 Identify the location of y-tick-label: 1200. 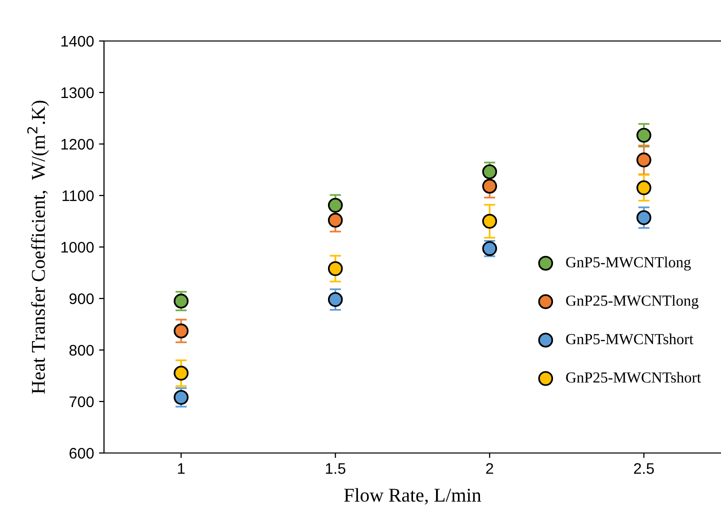
(77, 144).